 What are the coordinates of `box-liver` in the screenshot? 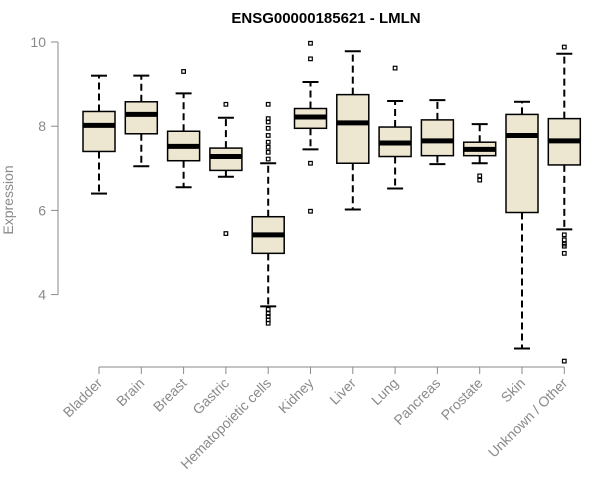 It's located at (353, 130).